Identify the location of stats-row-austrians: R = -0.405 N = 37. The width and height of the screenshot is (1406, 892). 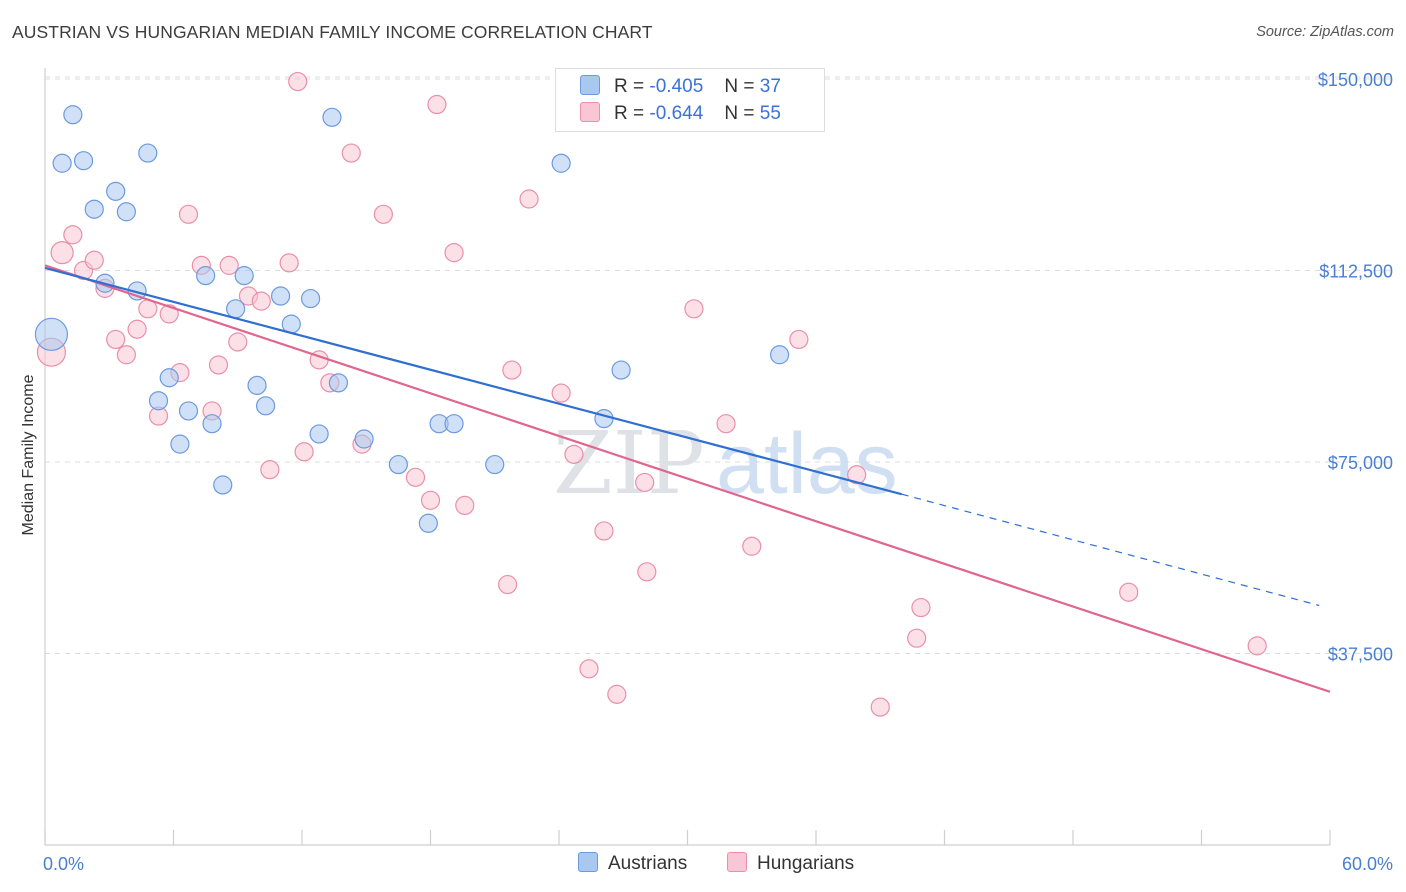
(680, 87).